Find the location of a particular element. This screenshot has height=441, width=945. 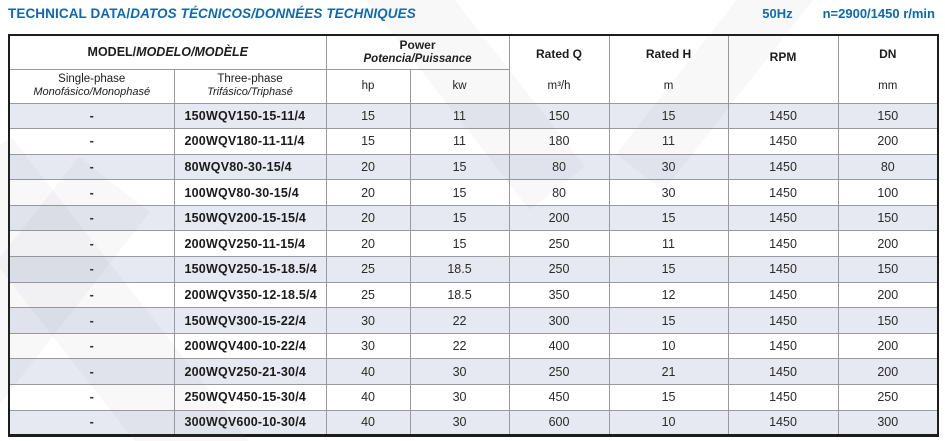

cell-model: 200WQV180-11-11/4 is located at coordinates (250, 141).